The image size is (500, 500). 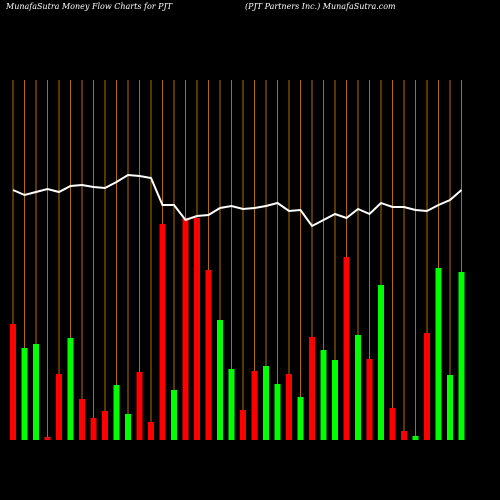 I want to click on money-flow-line, so click(x=237, y=200).